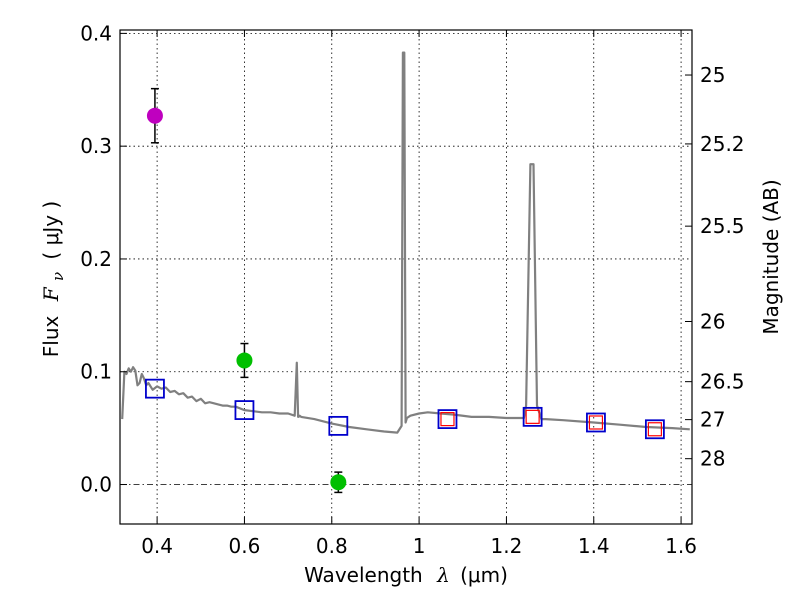 The height and width of the screenshot is (600, 800). What do you see at coordinates (722, 226) in the screenshot?
I see `magnitude-tick-label: 25.5` at bounding box center [722, 226].